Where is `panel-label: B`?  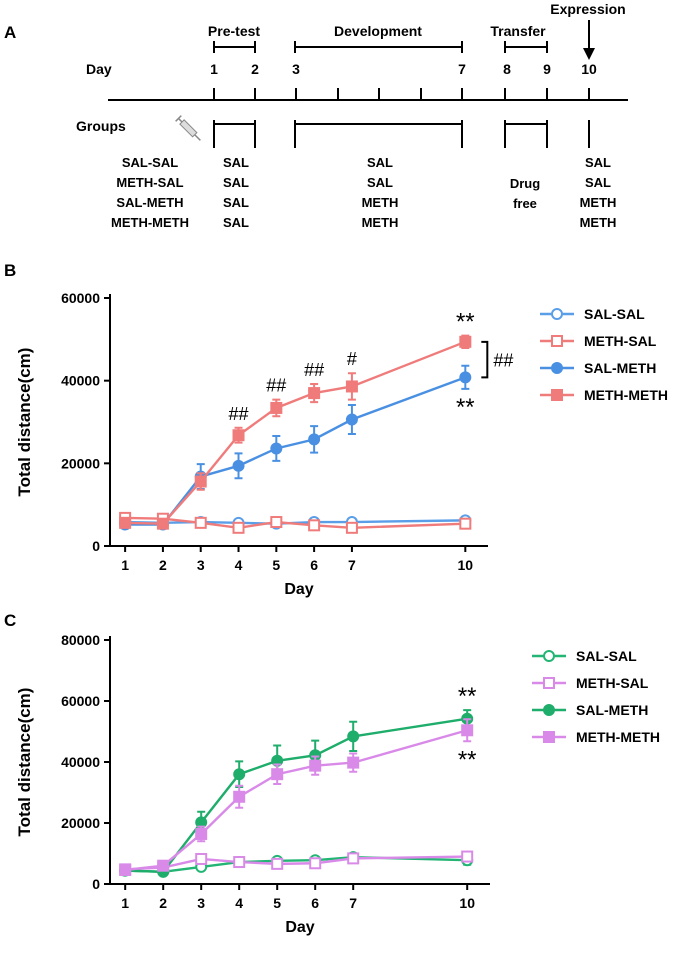
panel-label: B is located at coordinates (10, 270).